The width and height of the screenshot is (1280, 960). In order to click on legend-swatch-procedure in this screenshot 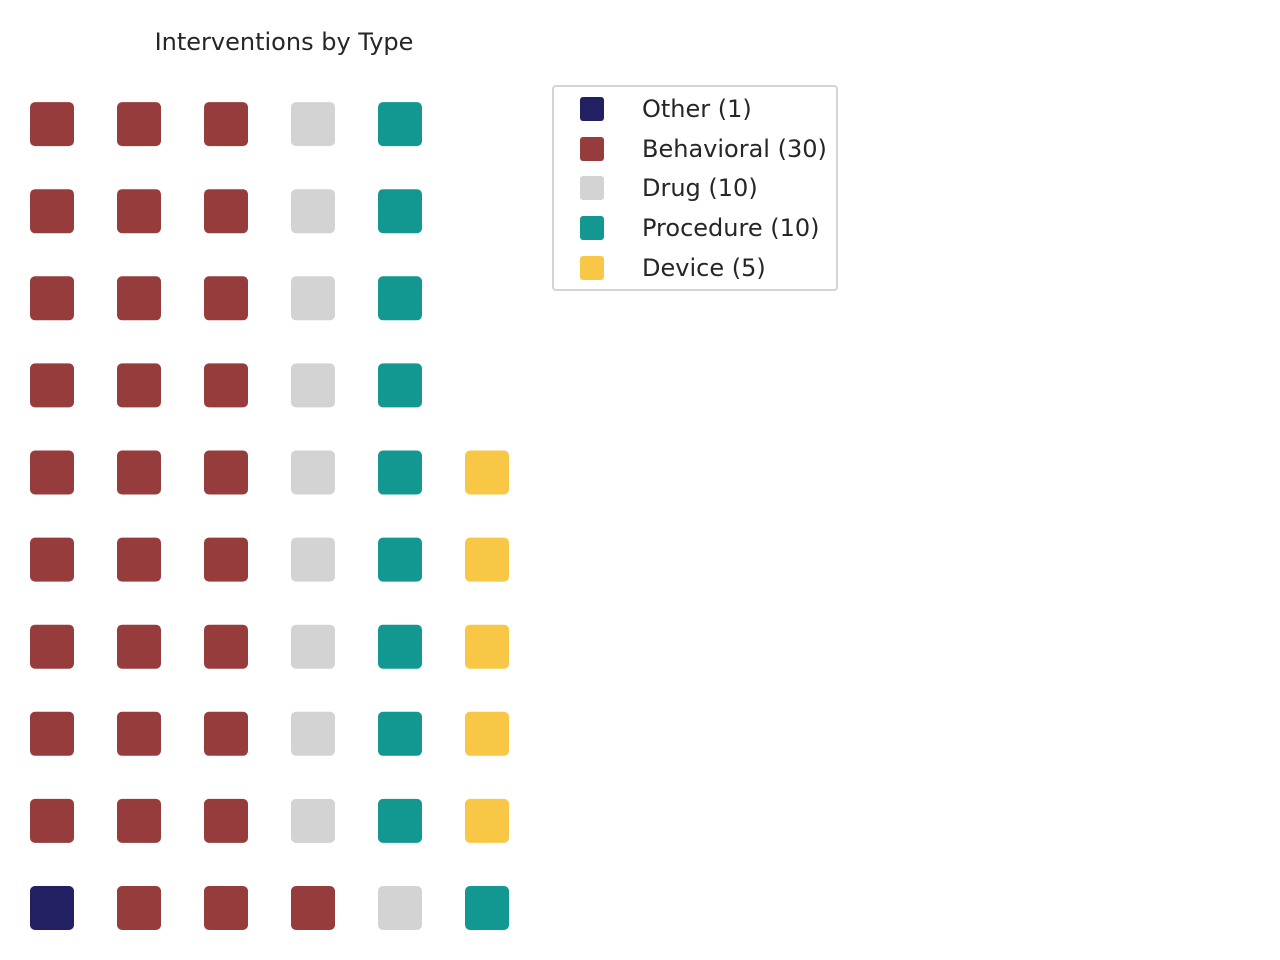, I will do `click(592, 228)`.